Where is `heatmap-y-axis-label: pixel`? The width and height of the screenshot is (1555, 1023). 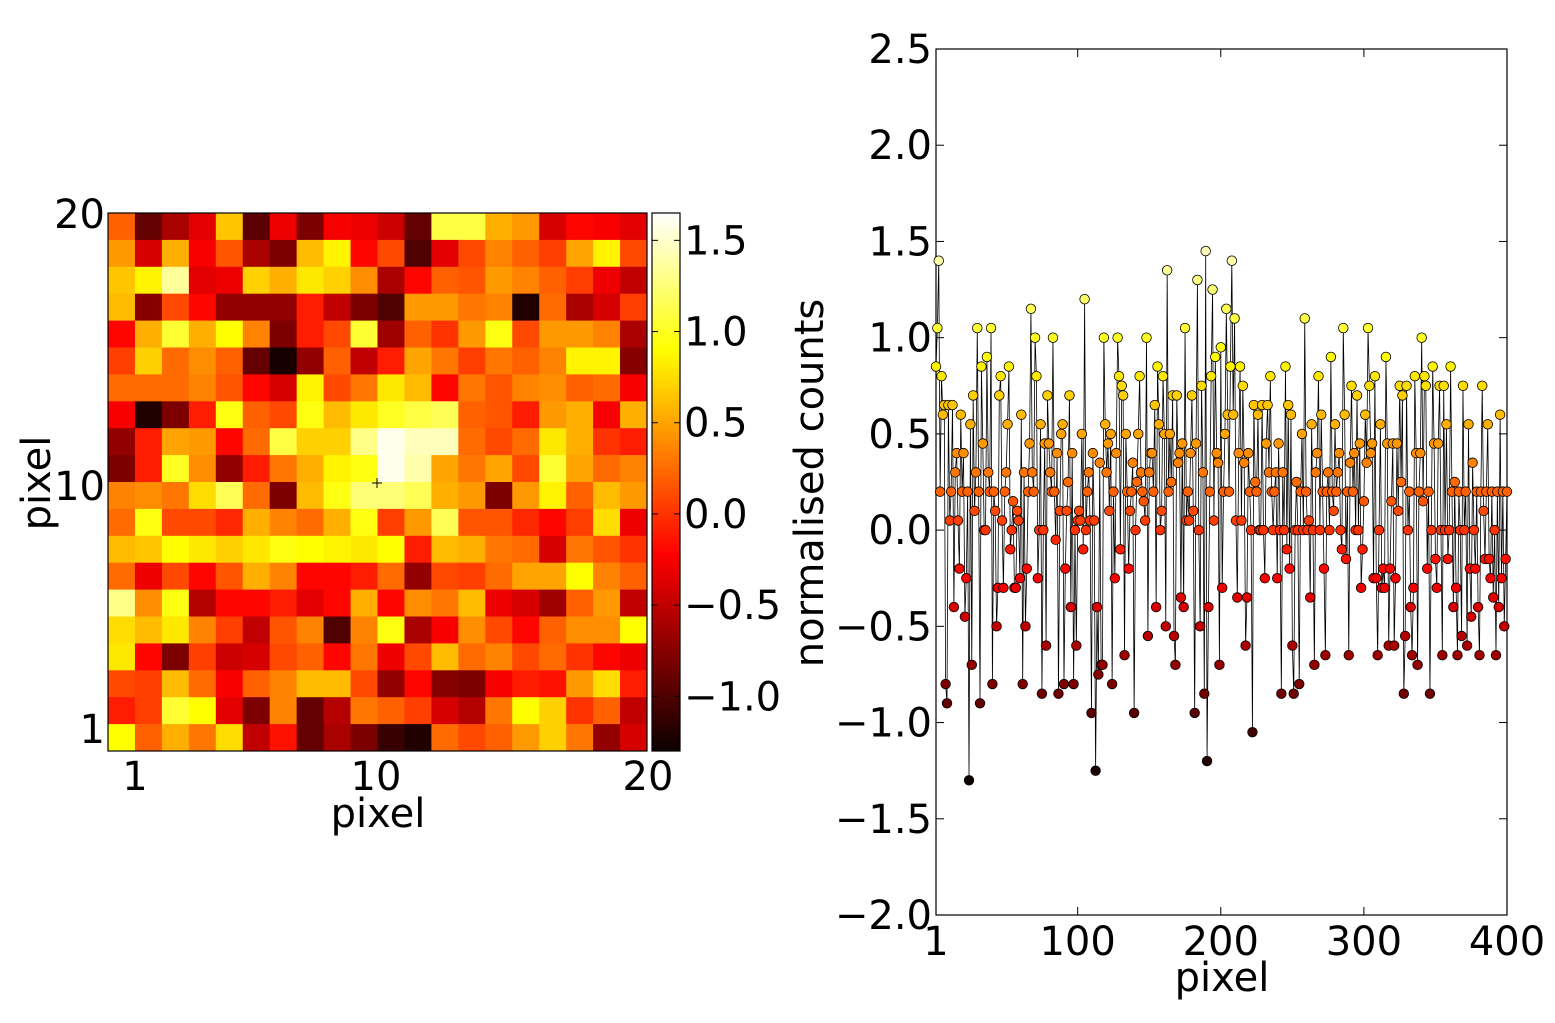 heatmap-y-axis-label: pixel is located at coordinates (37, 483).